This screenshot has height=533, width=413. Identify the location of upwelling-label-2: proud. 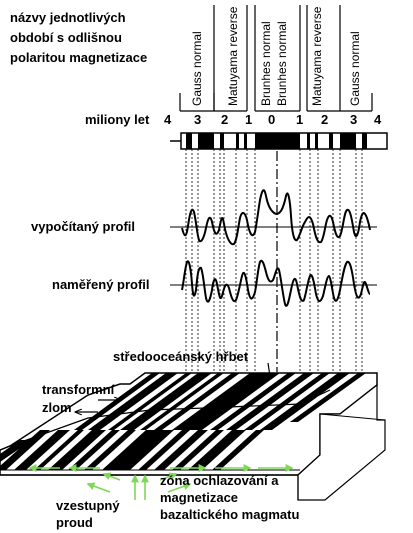
(74, 522).